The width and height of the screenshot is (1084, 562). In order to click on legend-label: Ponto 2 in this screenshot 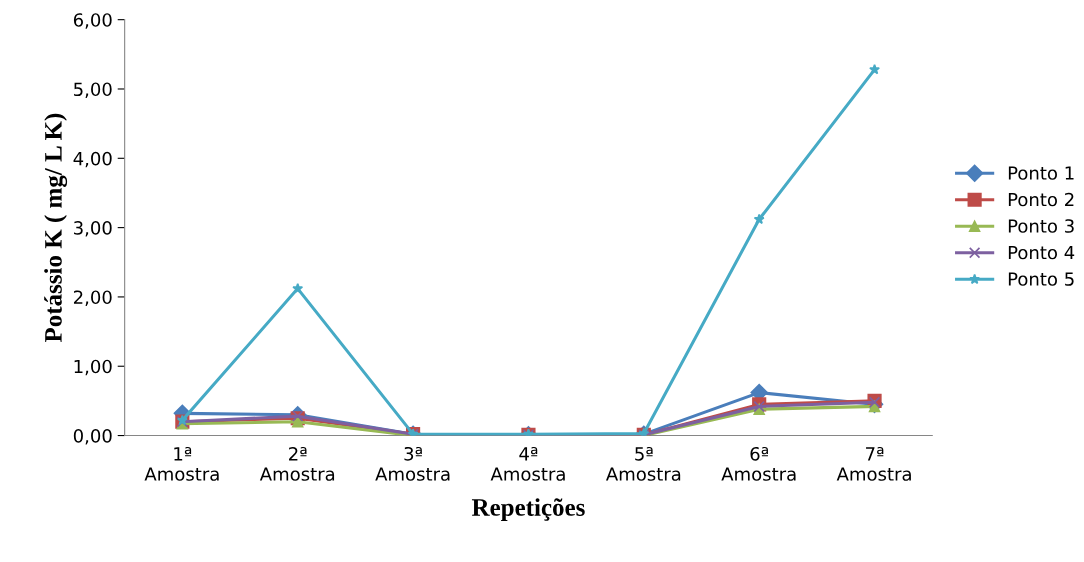, I will do `click(1041, 199)`.